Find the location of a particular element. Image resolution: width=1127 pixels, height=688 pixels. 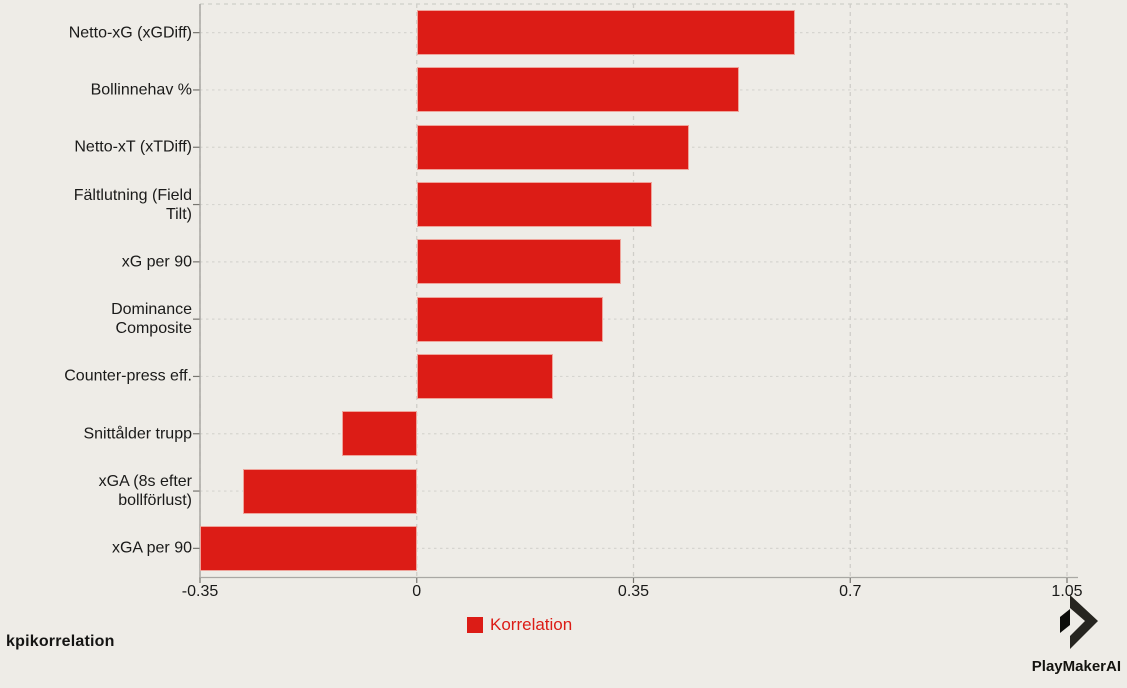

playmaker-logo-icon is located at coordinates (1079, 622).